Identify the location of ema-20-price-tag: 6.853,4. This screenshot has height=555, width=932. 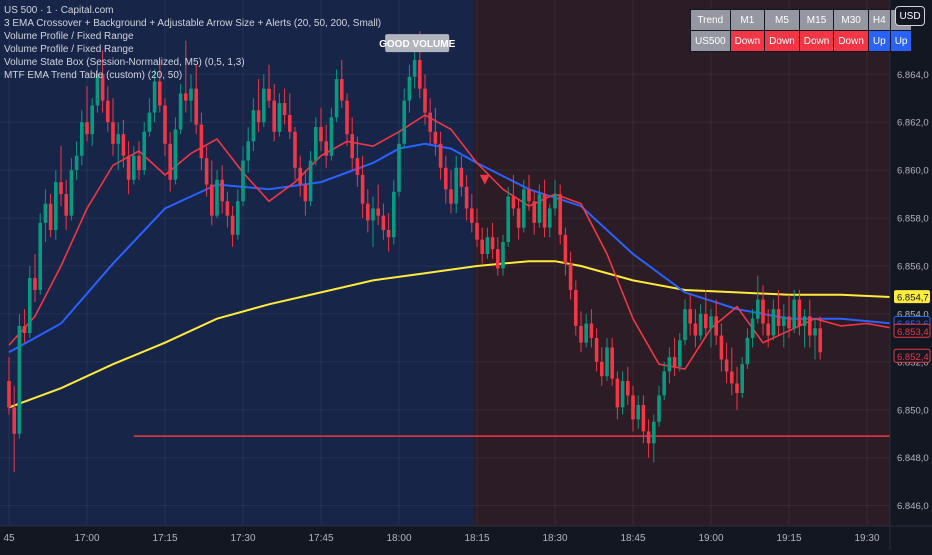
(913, 332).